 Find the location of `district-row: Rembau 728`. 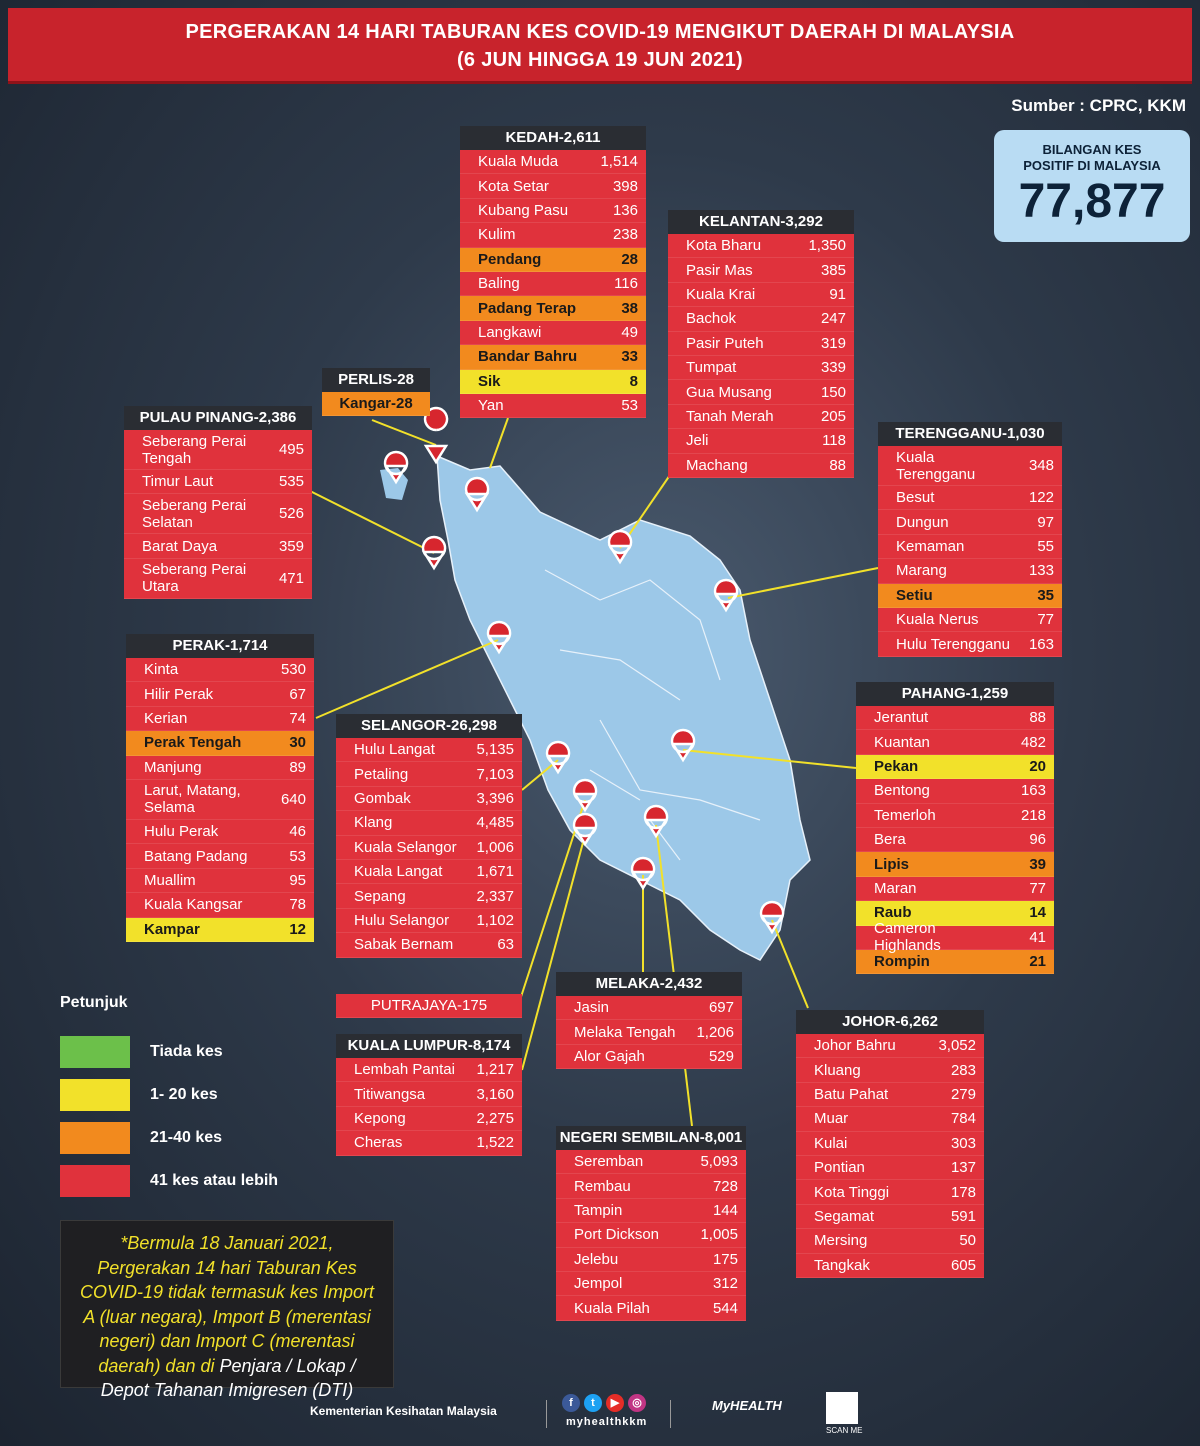

district-row: Rembau 728 is located at coordinates (651, 1186).